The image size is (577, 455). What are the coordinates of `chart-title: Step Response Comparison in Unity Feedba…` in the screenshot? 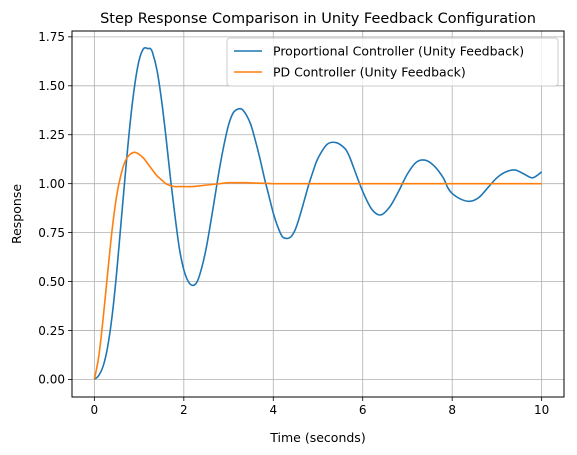 It's located at (318, 19).